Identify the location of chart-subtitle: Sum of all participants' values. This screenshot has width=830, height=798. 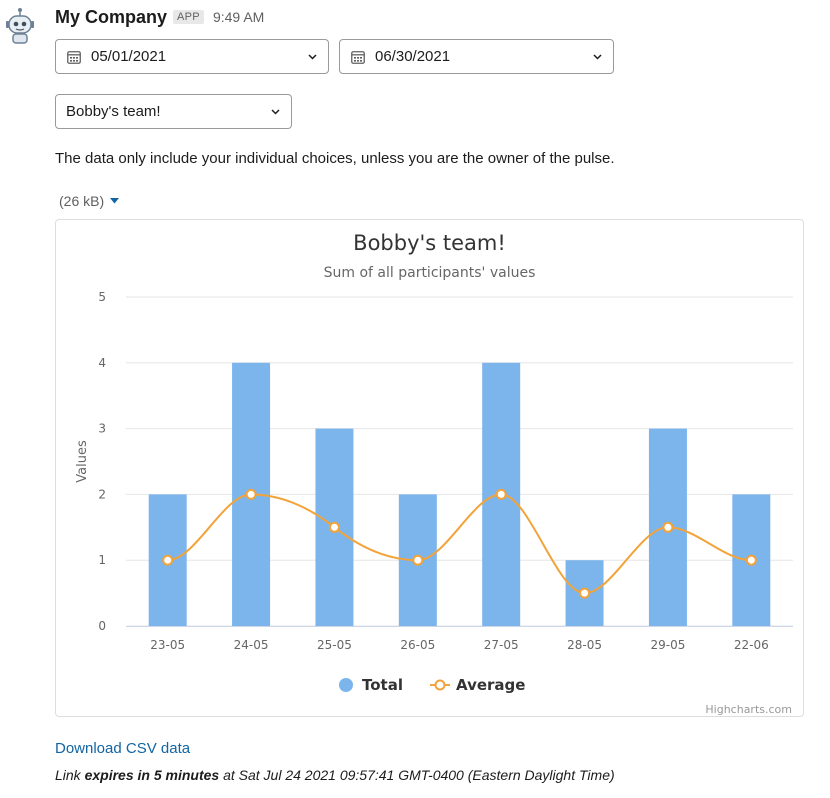
(430, 273).